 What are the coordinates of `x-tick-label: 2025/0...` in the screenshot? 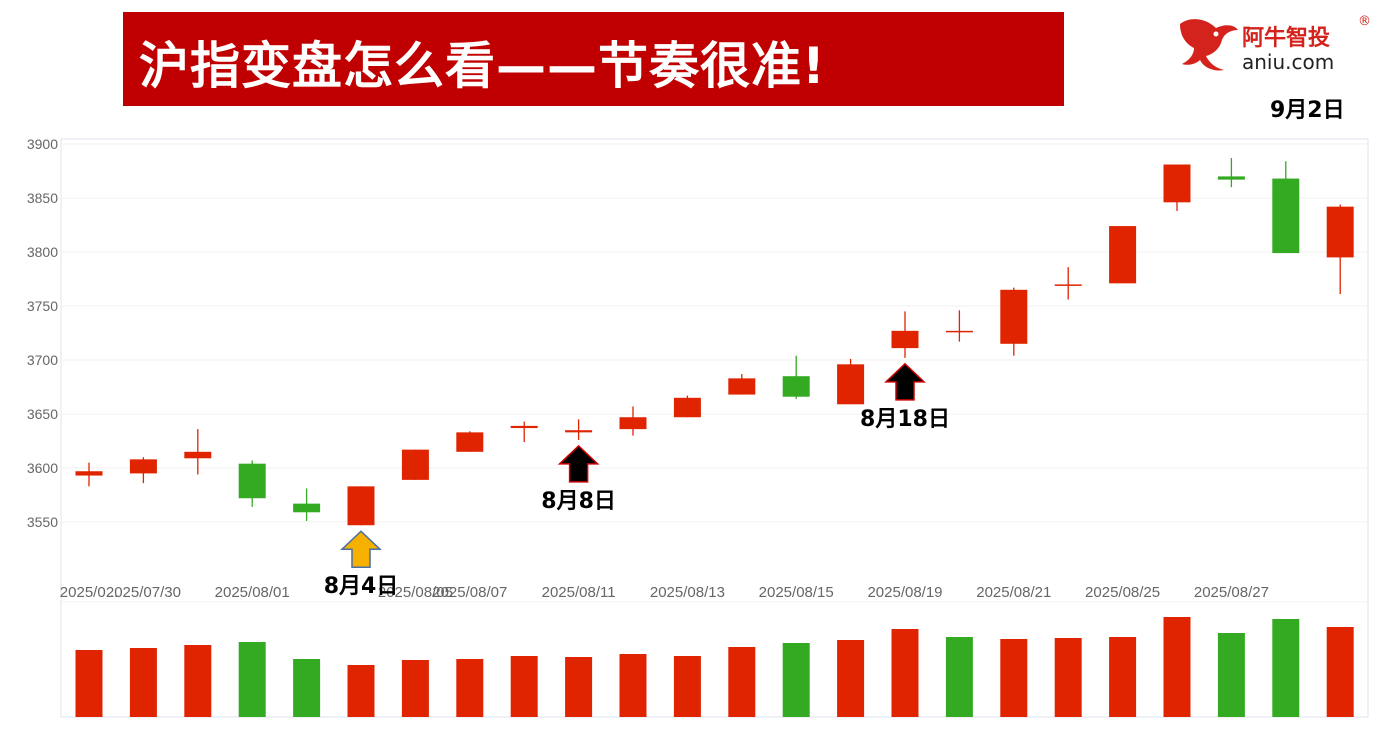 It's located at (89, 592).